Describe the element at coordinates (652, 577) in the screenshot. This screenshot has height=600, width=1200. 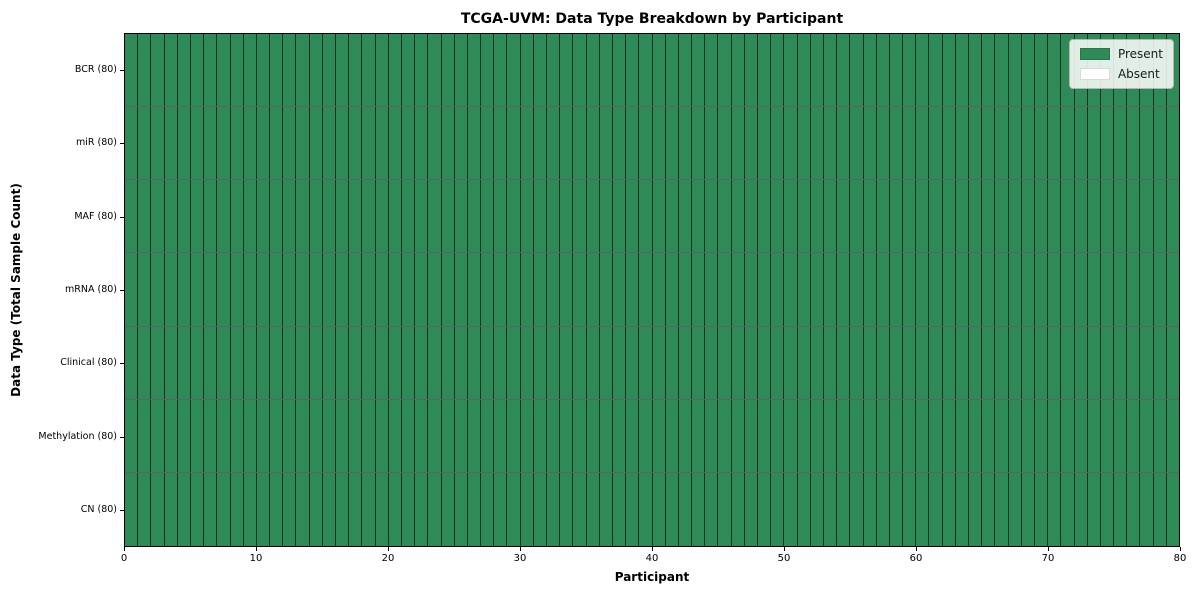
I see `x-axis-label: Participant` at that location.